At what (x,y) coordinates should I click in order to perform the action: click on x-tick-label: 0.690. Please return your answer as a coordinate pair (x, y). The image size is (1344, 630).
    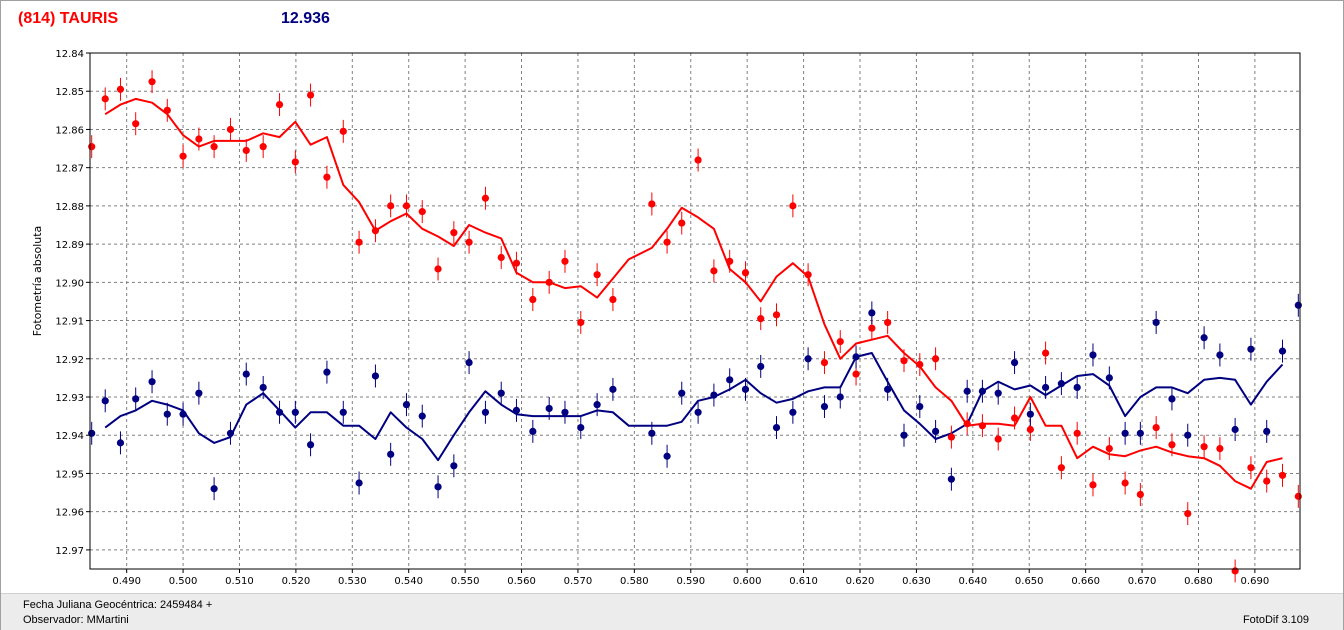
    Looking at the image, I should click on (1255, 581).